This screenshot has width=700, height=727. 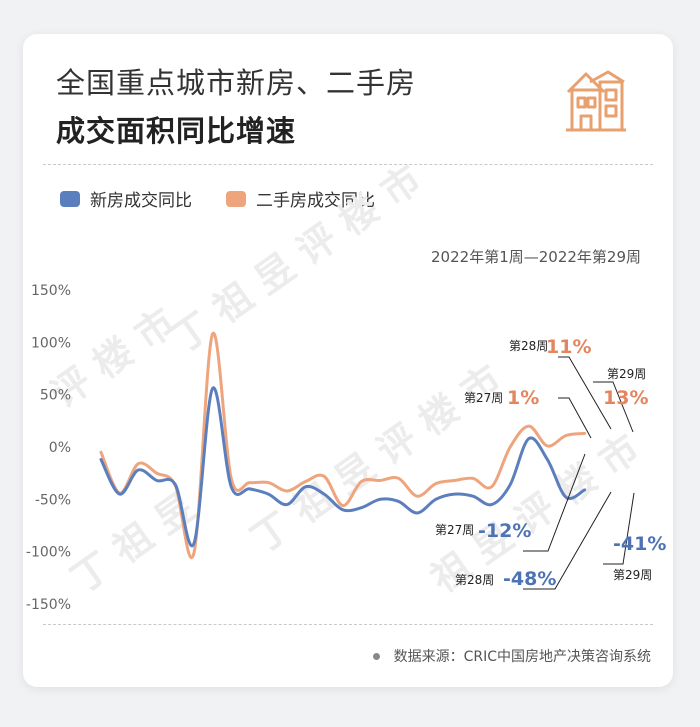 What do you see at coordinates (568, 347) in the screenshot?
I see `callout-w28-second-value: 11%` at bounding box center [568, 347].